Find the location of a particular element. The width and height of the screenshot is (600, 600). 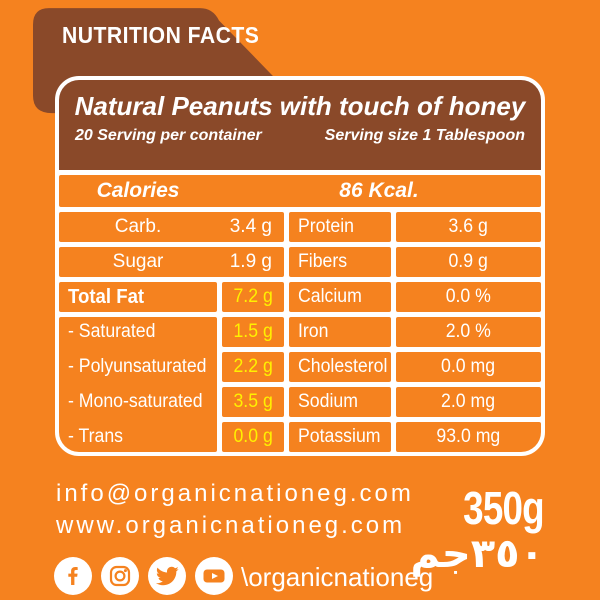

banner-title: NUTRITION FACTS is located at coordinates (161, 35).